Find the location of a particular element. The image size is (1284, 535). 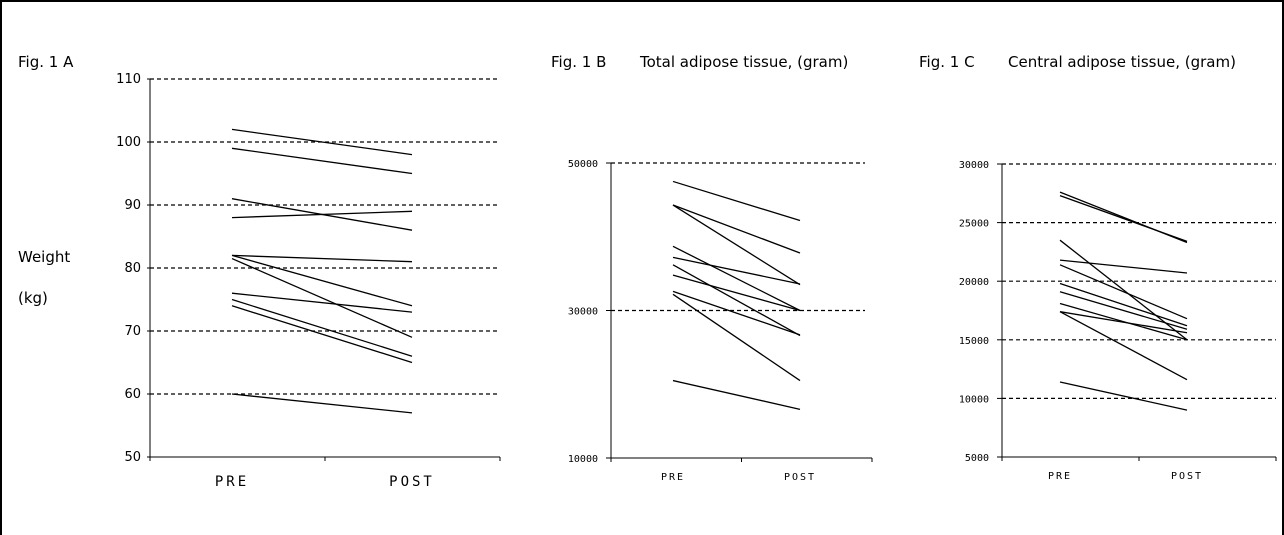

panel-b-category-label-post: POST is located at coordinates (800, 477).